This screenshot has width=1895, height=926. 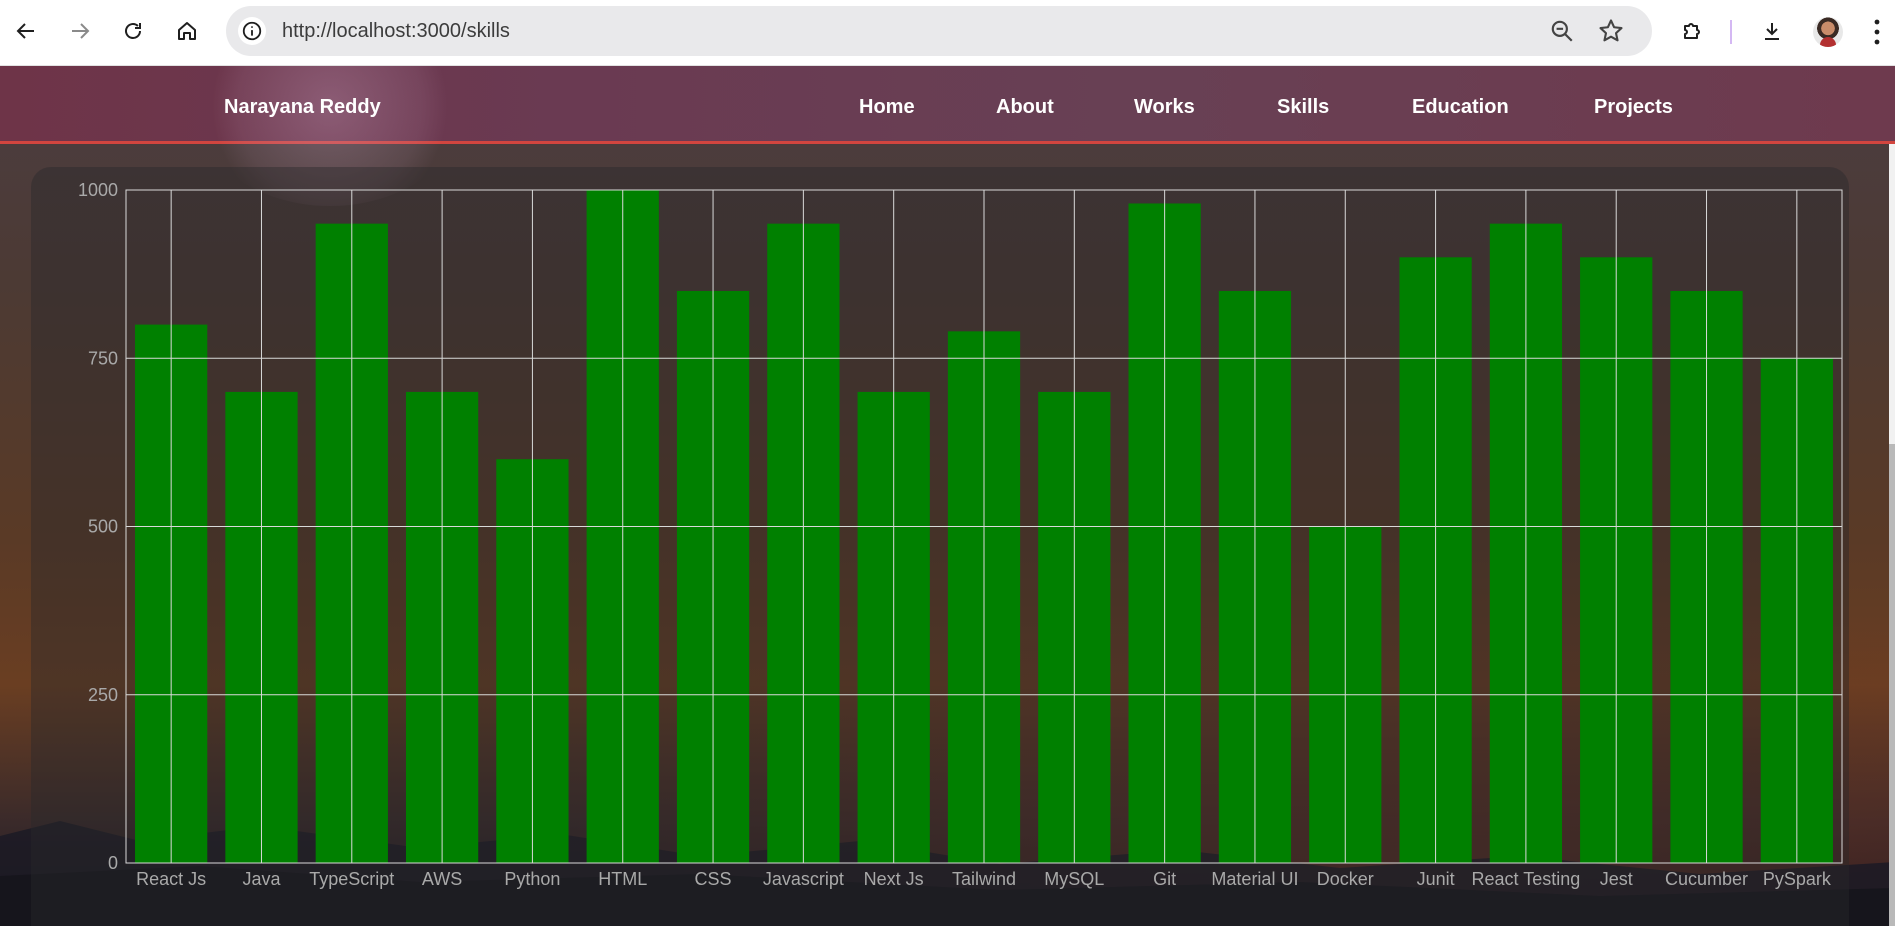 What do you see at coordinates (187, 31) in the screenshot?
I see `home-icon` at bounding box center [187, 31].